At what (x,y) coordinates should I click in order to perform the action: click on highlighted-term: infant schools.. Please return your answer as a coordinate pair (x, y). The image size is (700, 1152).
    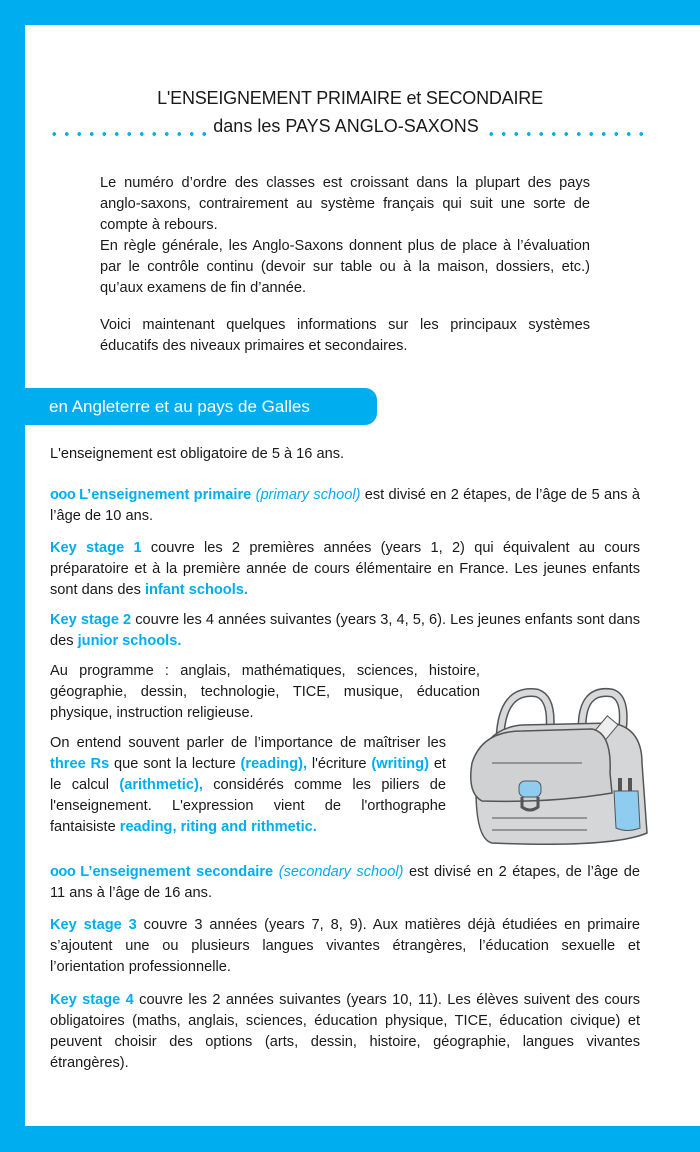
    Looking at the image, I should click on (196, 590).